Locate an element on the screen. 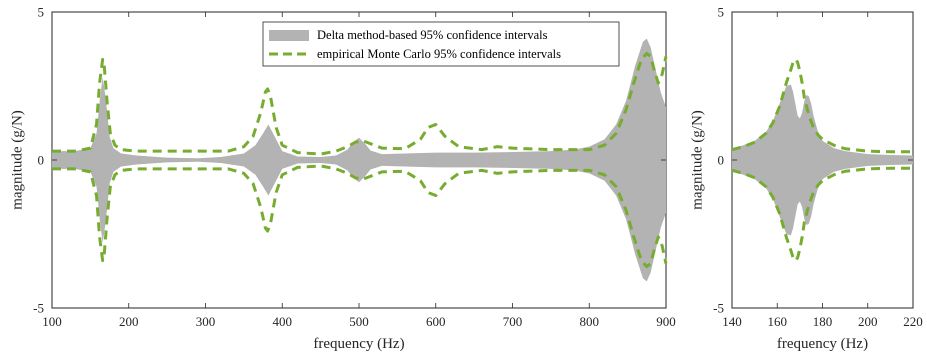  right-y-tick-label: 0 is located at coordinates (721, 160).